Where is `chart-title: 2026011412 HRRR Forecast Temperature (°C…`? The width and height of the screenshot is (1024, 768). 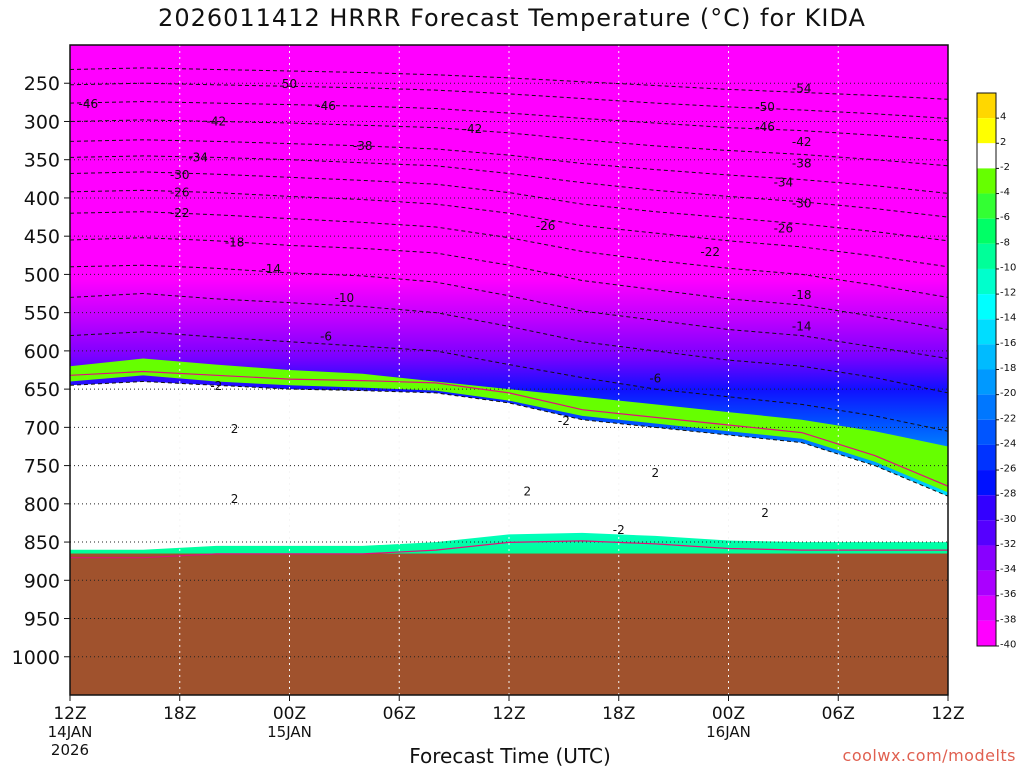
chart-title: 2026011412 HRRR Forecast Temperature (°C… is located at coordinates (512, 18).